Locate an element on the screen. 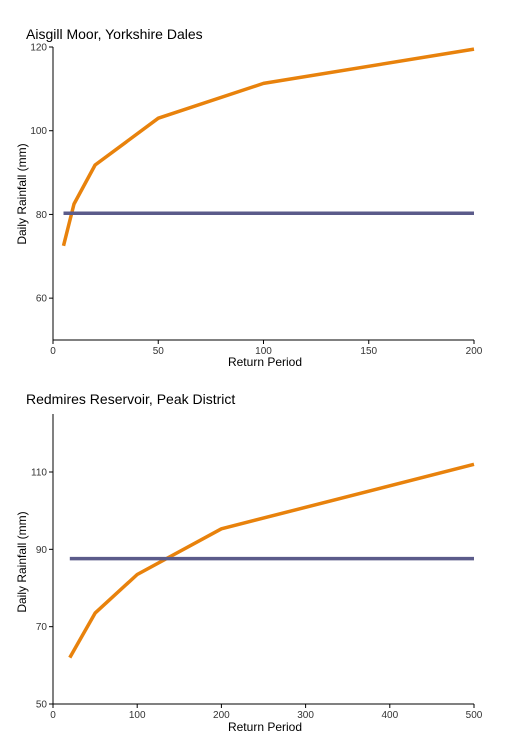 This screenshot has width=516, height=738. y-tick-label: 50 is located at coordinates (42, 705).